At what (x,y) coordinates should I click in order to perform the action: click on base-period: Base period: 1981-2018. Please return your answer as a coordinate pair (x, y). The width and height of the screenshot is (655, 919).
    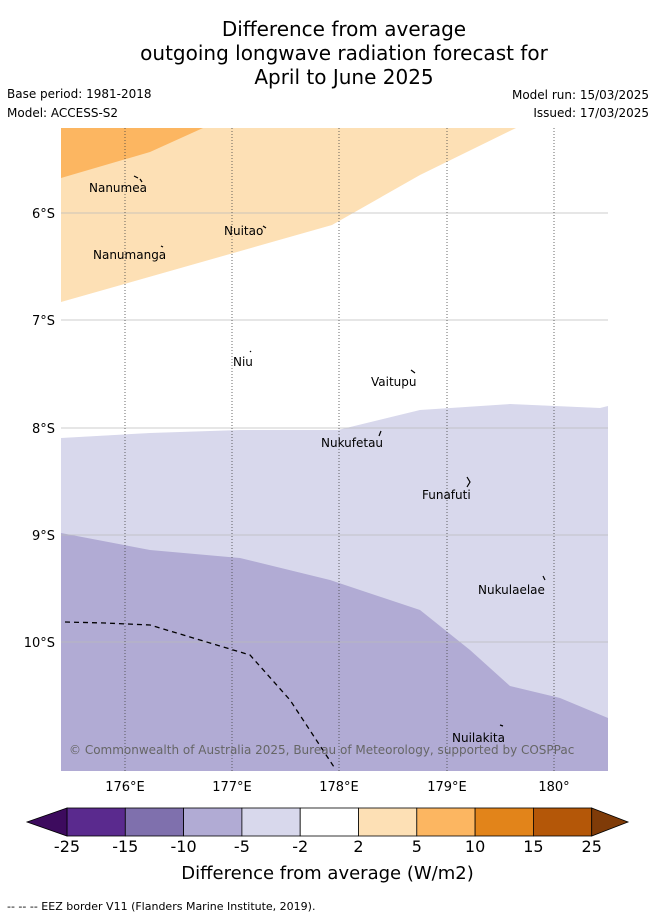
    Looking at the image, I should click on (79, 94).